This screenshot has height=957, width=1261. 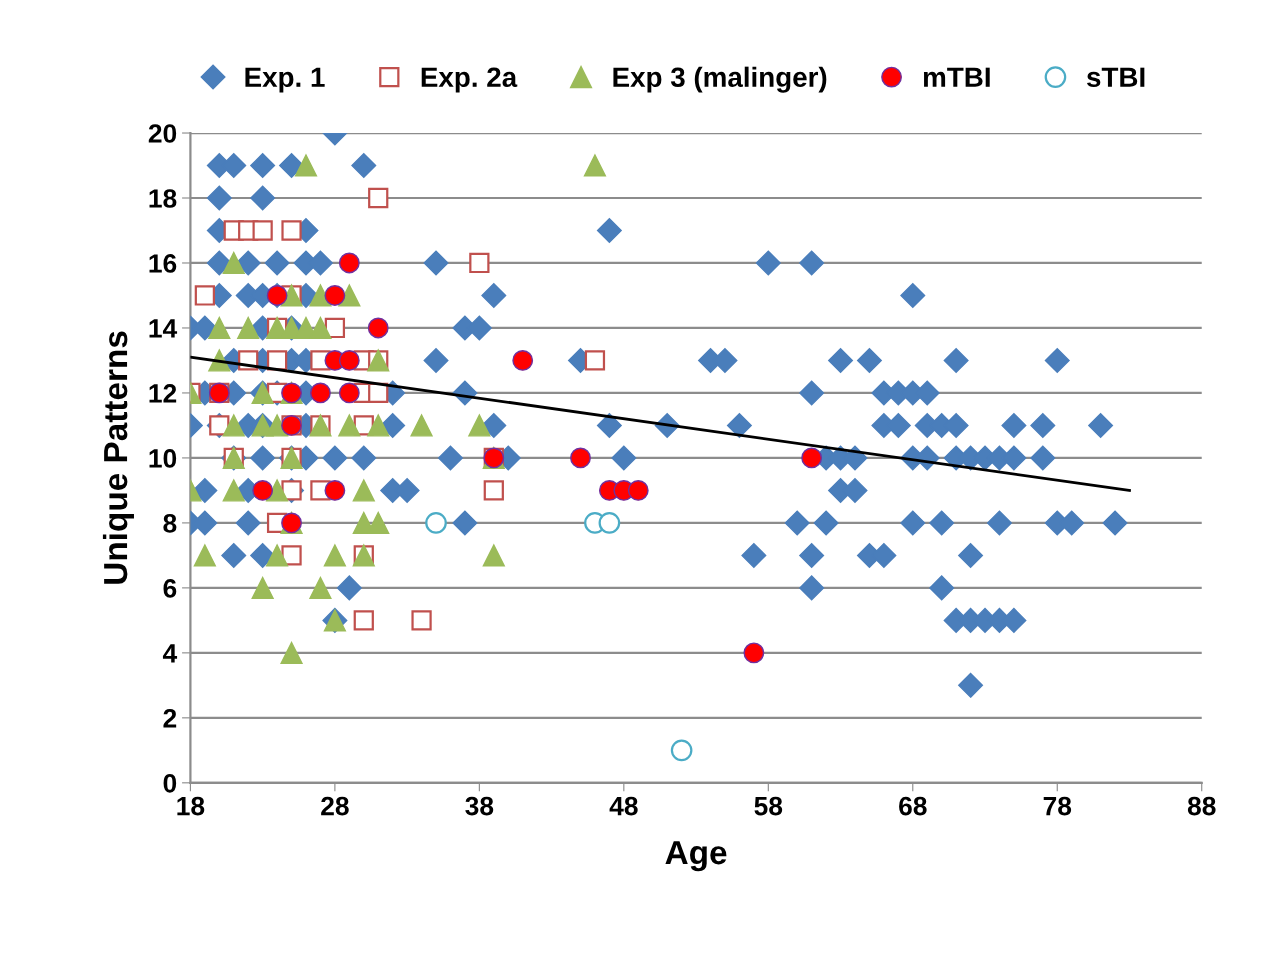 I want to click on y-tick-label: 14, so click(x=163, y=328).